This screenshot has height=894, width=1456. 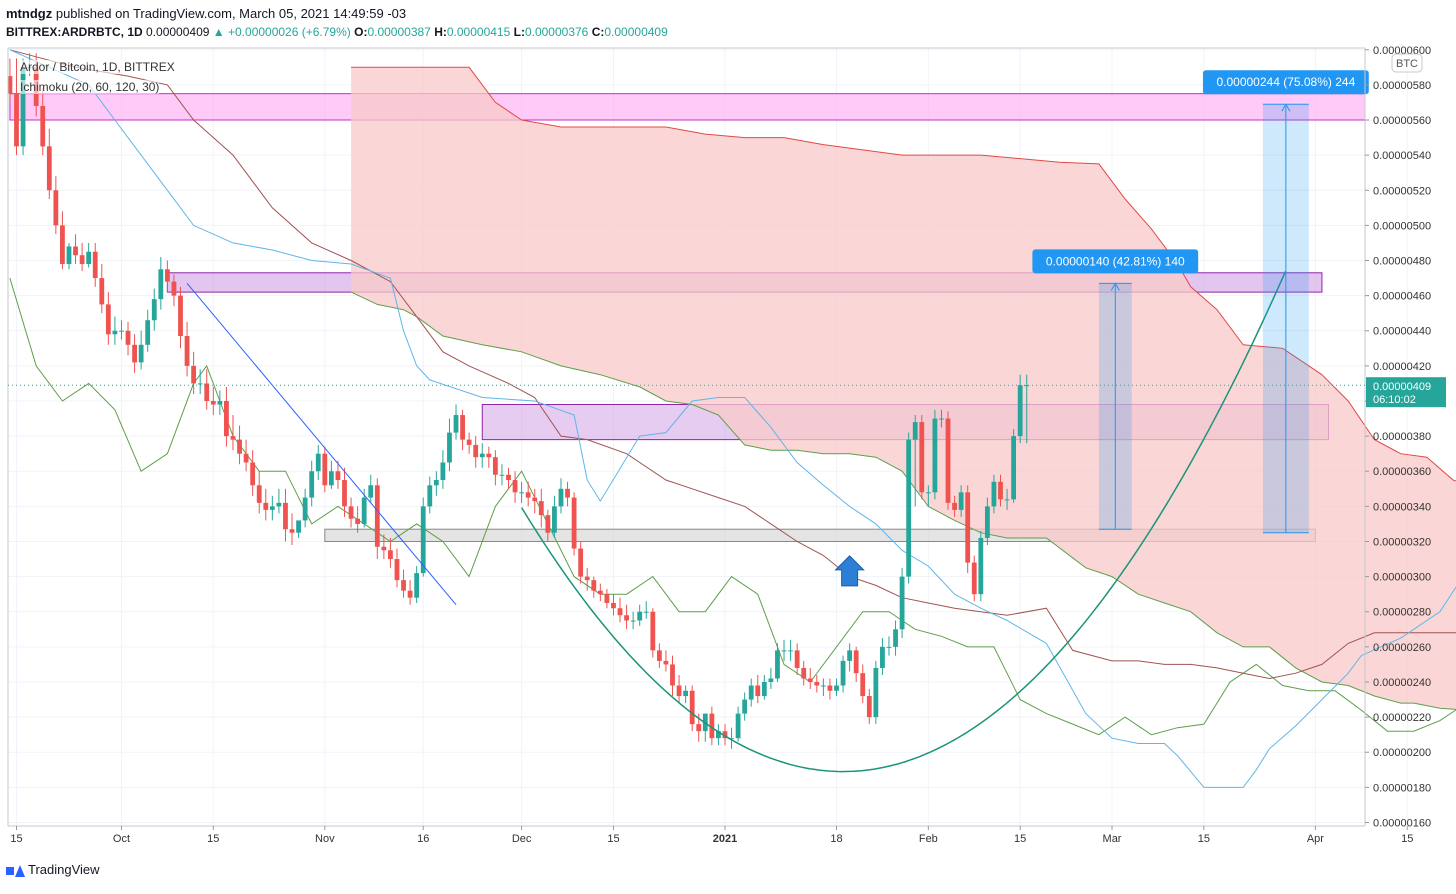 What do you see at coordinates (556, 32) in the screenshot?
I see `low-value: 0.00000376` at bounding box center [556, 32].